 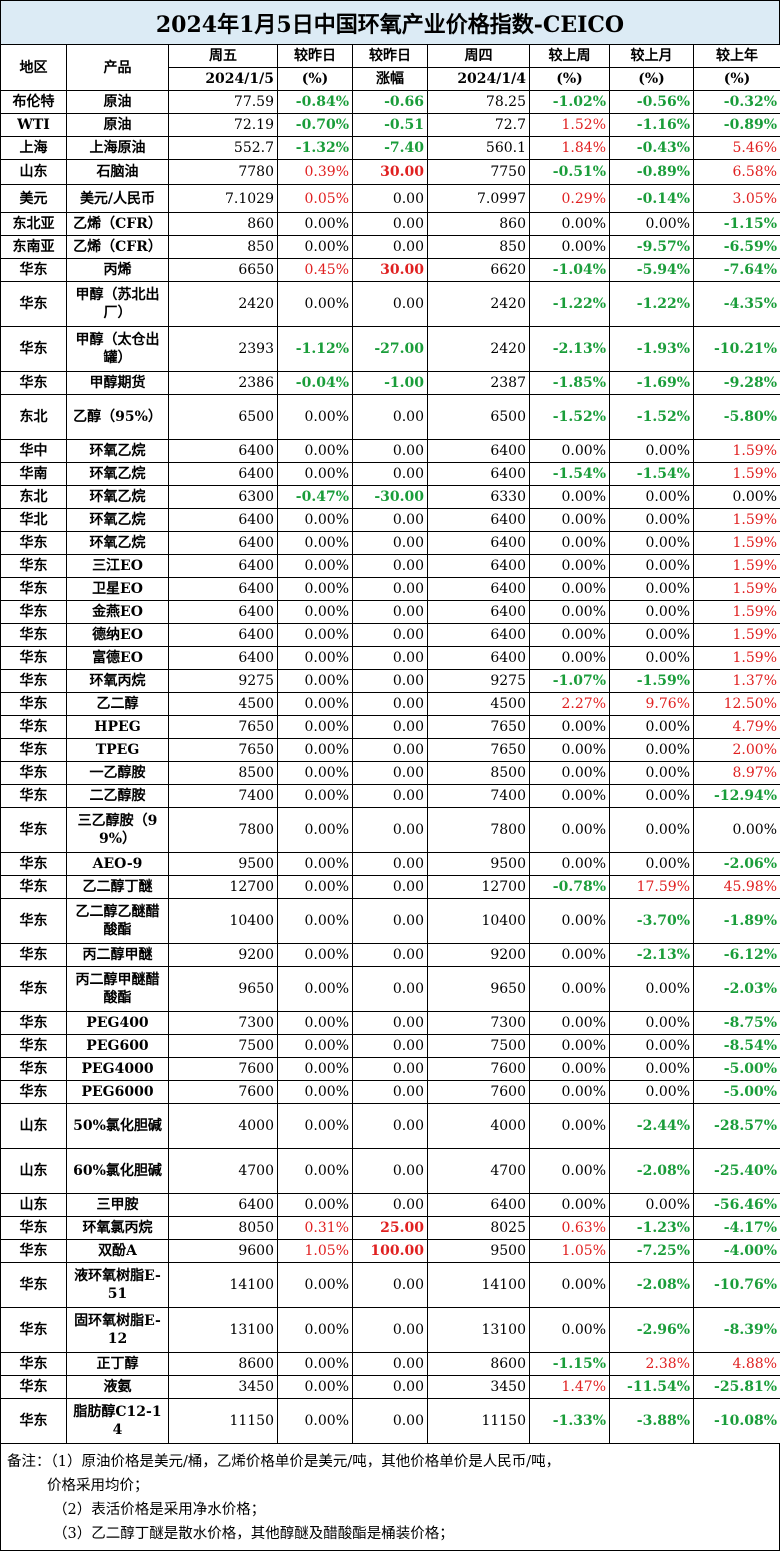 What do you see at coordinates (223, 1387) in the screenshot?
I see `row-friday-price: 3450` at bounding box center [223, 1387].